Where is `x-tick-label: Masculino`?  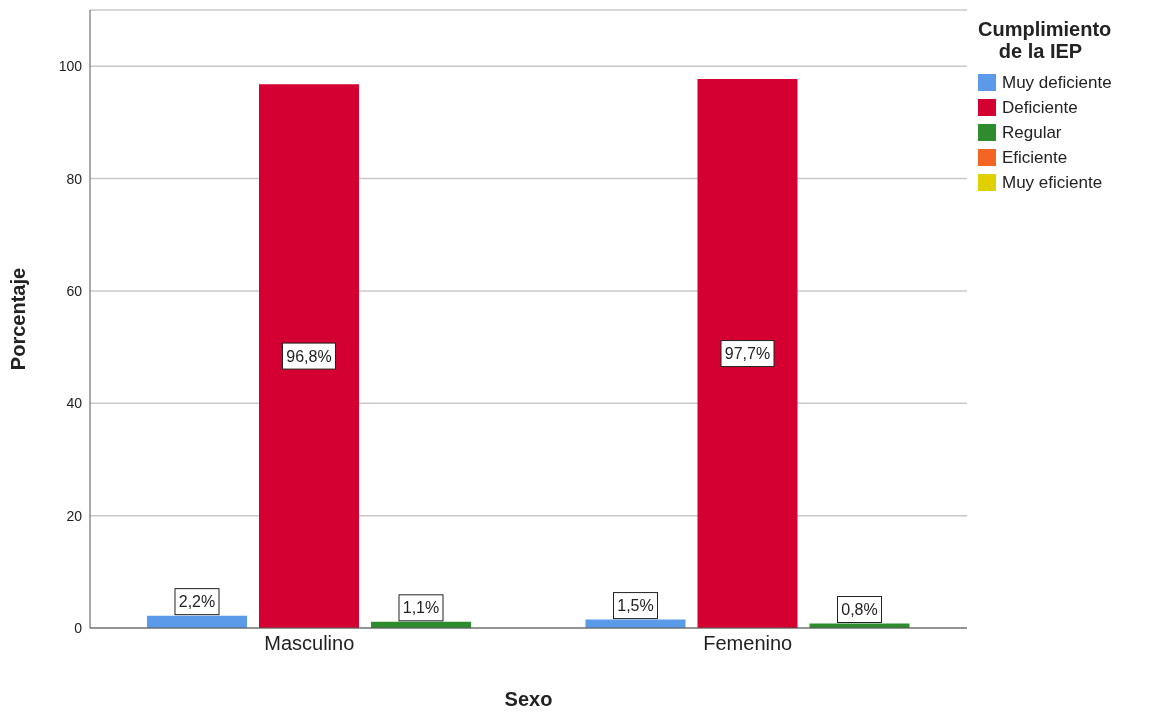
x-tick-label: Masculino is located at coordinates (309, 643).